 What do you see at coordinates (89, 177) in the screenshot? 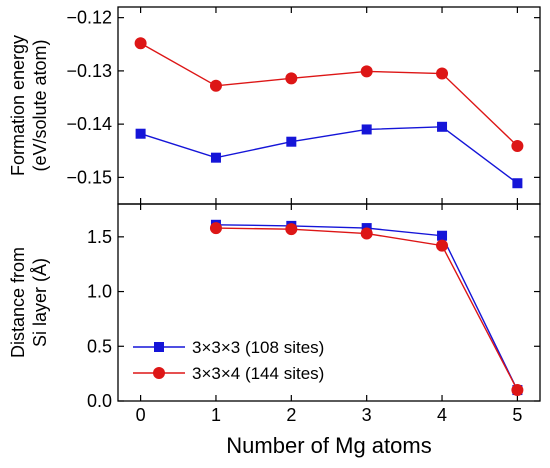
I see `y-tick-label: −0.15` at bounding box center [89, 177].